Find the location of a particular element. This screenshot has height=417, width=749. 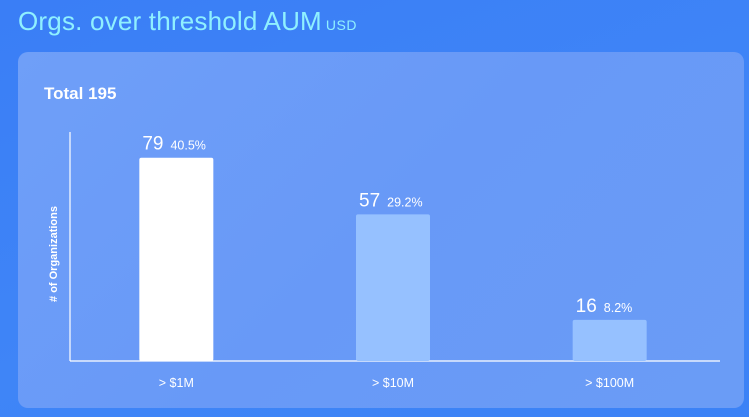

currency-unit: USD is located at coordinates (341, 25).